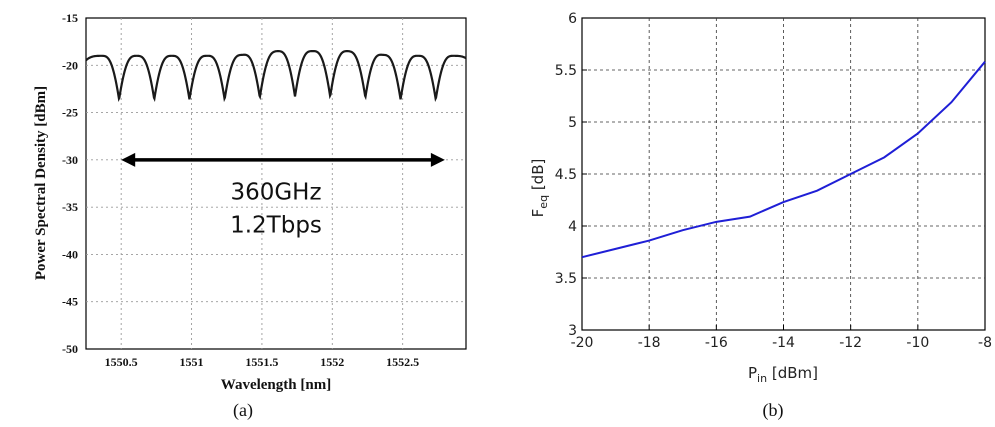 The width and height of the screenshot is (995, 427). What do you see at coordinates (121, 362) in the screenshot?
I see `panel-a-xtick-label: 1550.5` at bounding box center [121, 362].